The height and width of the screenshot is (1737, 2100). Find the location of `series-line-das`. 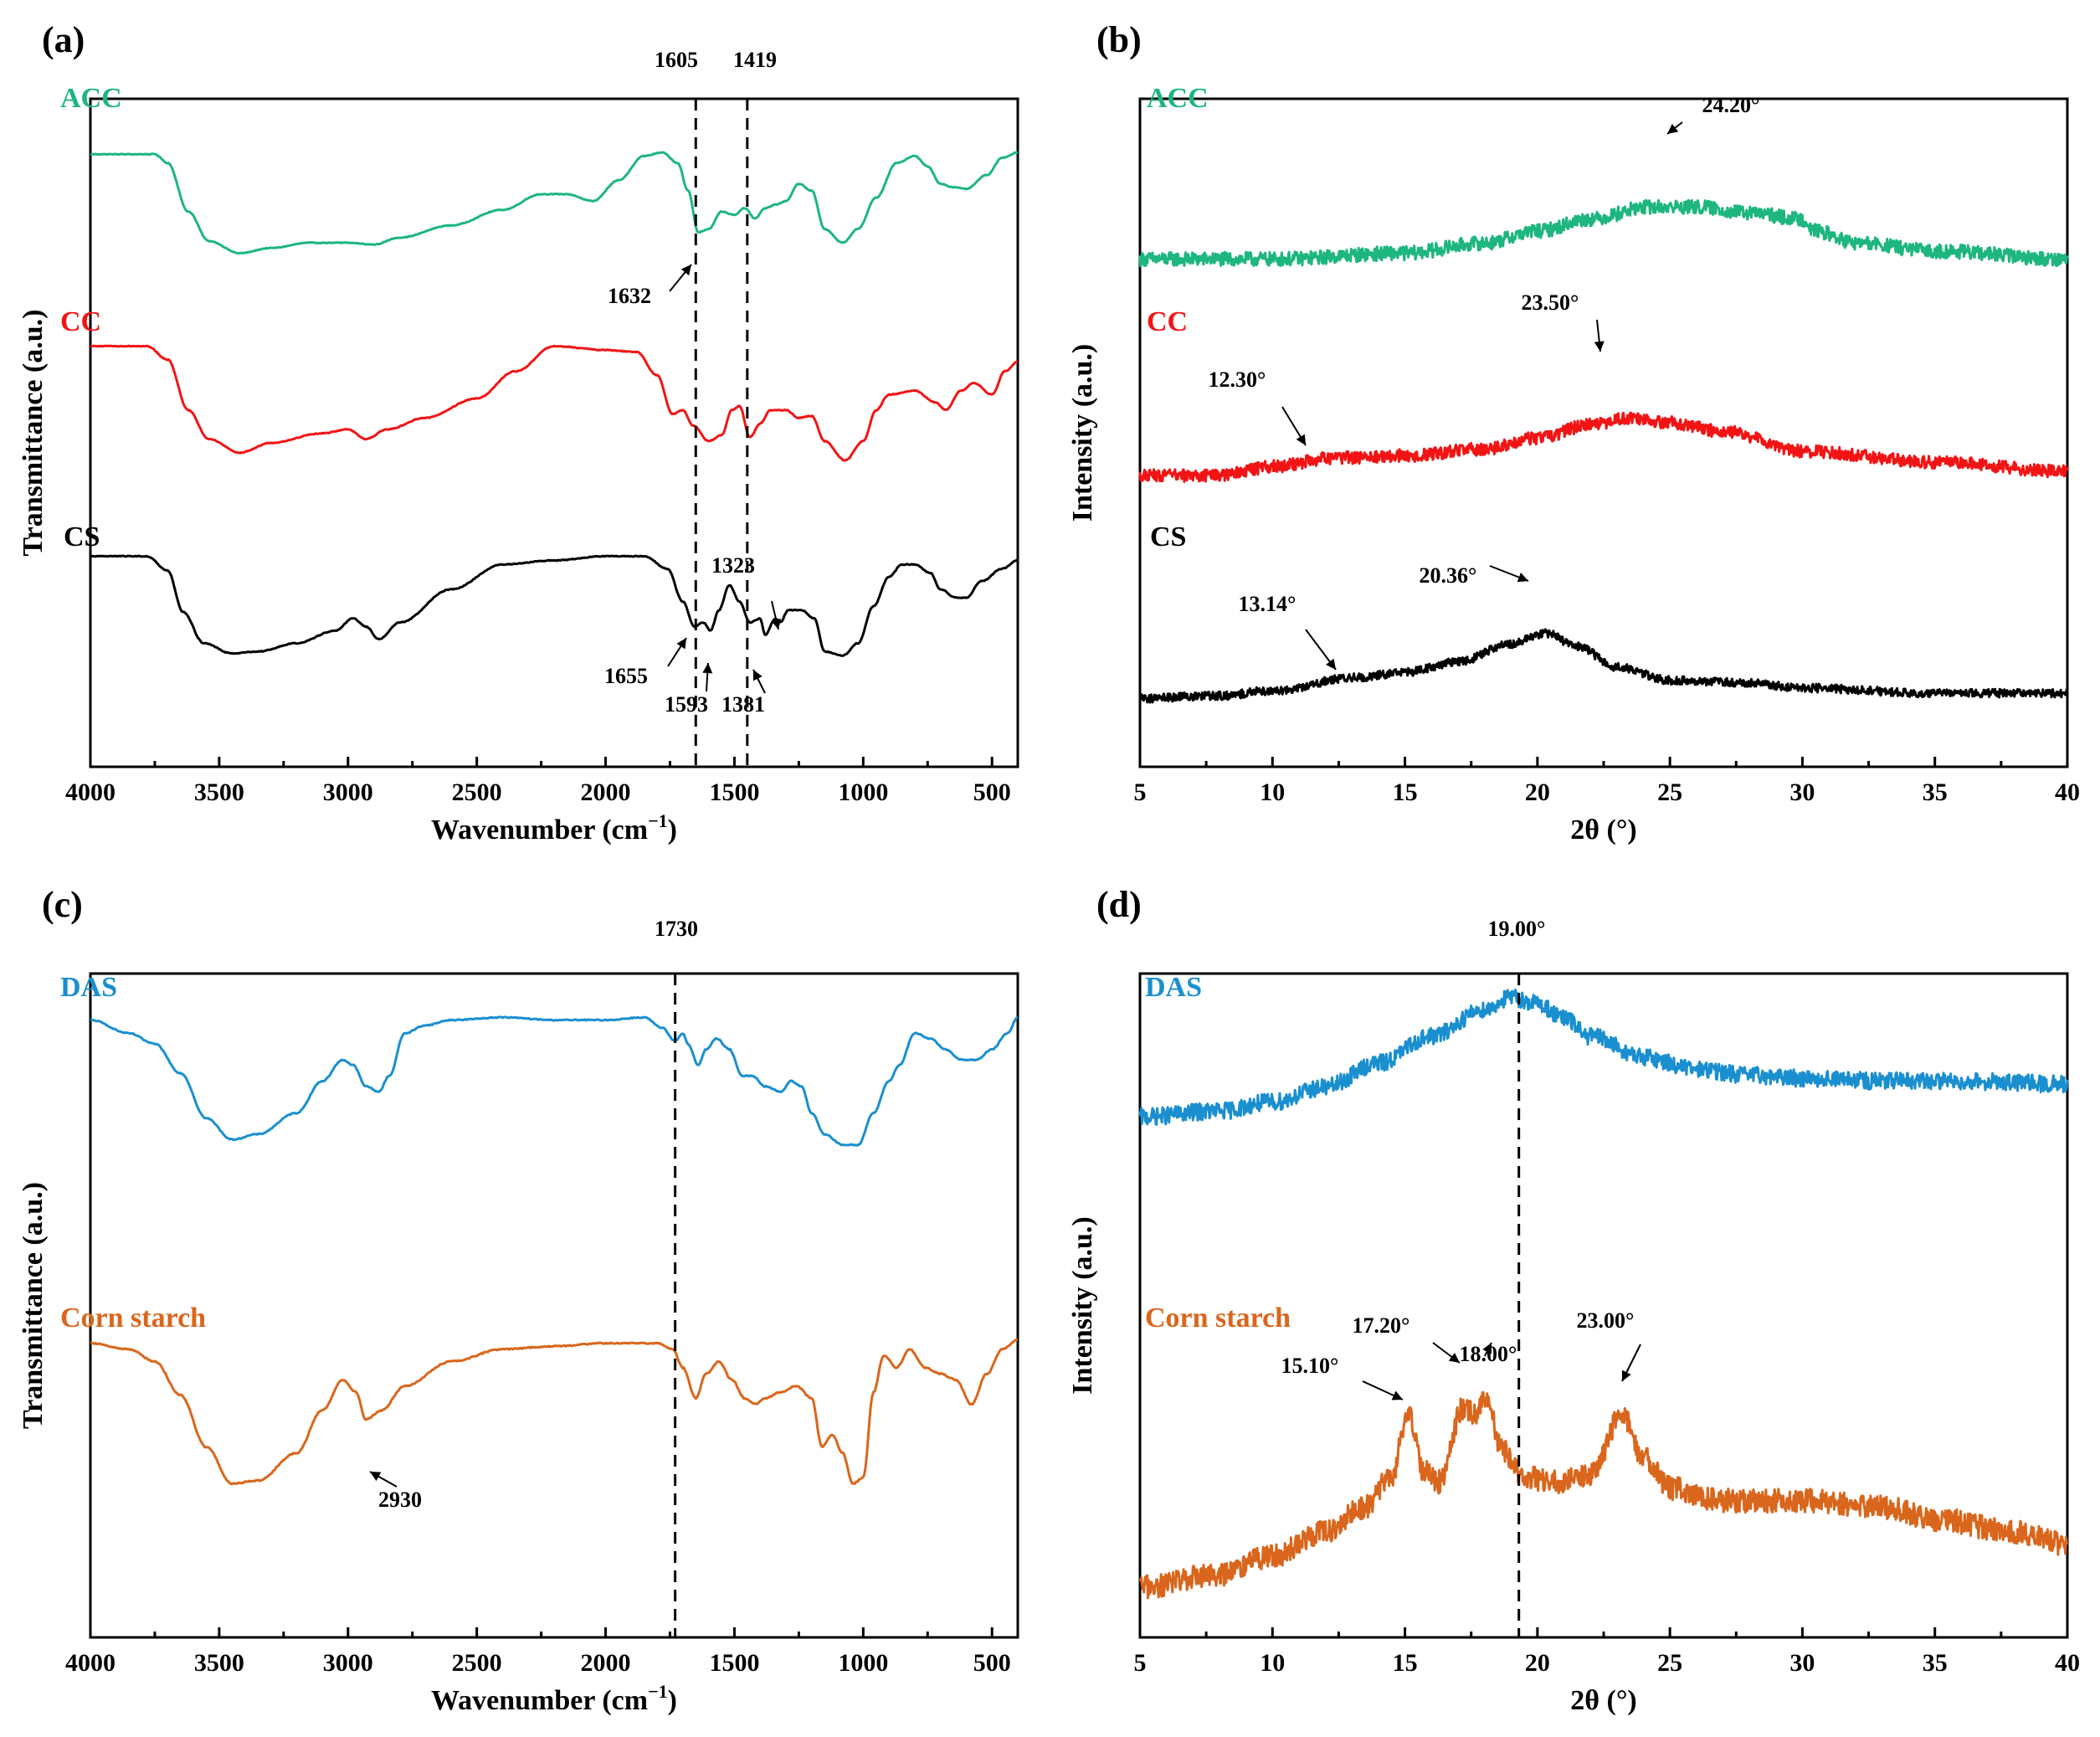

series-line-das is located at coordinates (1603, 1057).